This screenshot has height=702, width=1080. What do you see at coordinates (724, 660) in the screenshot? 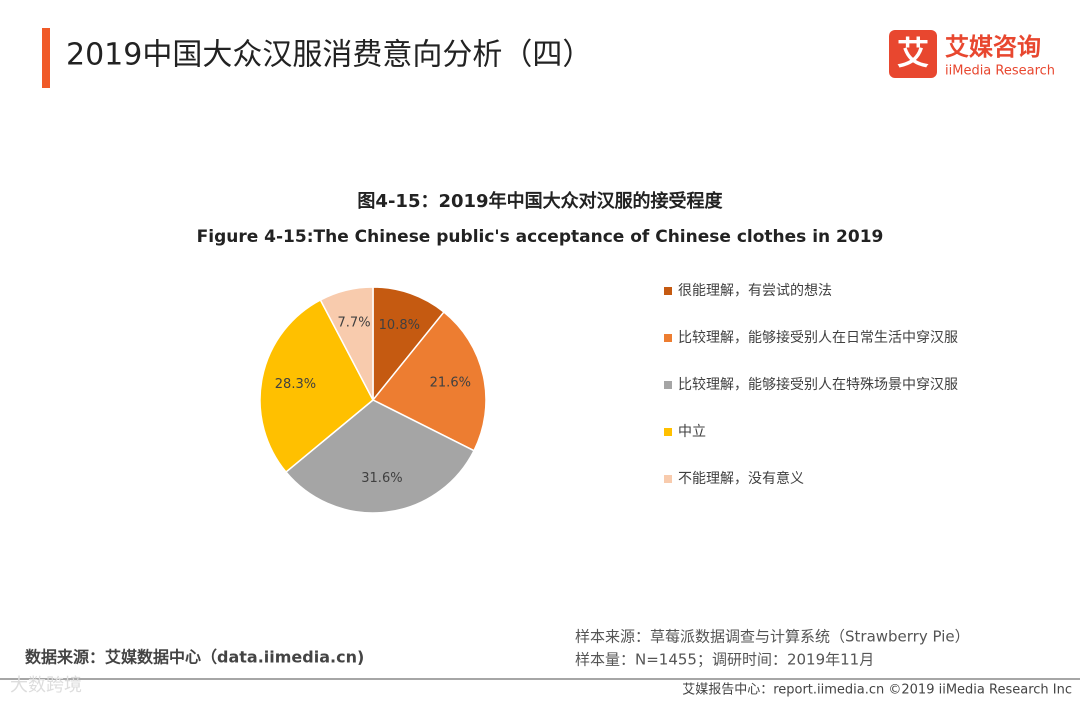
I see `sample-size: 样本量：N=1455；调研时间：2019年11月` at bounding box center [724, 660].